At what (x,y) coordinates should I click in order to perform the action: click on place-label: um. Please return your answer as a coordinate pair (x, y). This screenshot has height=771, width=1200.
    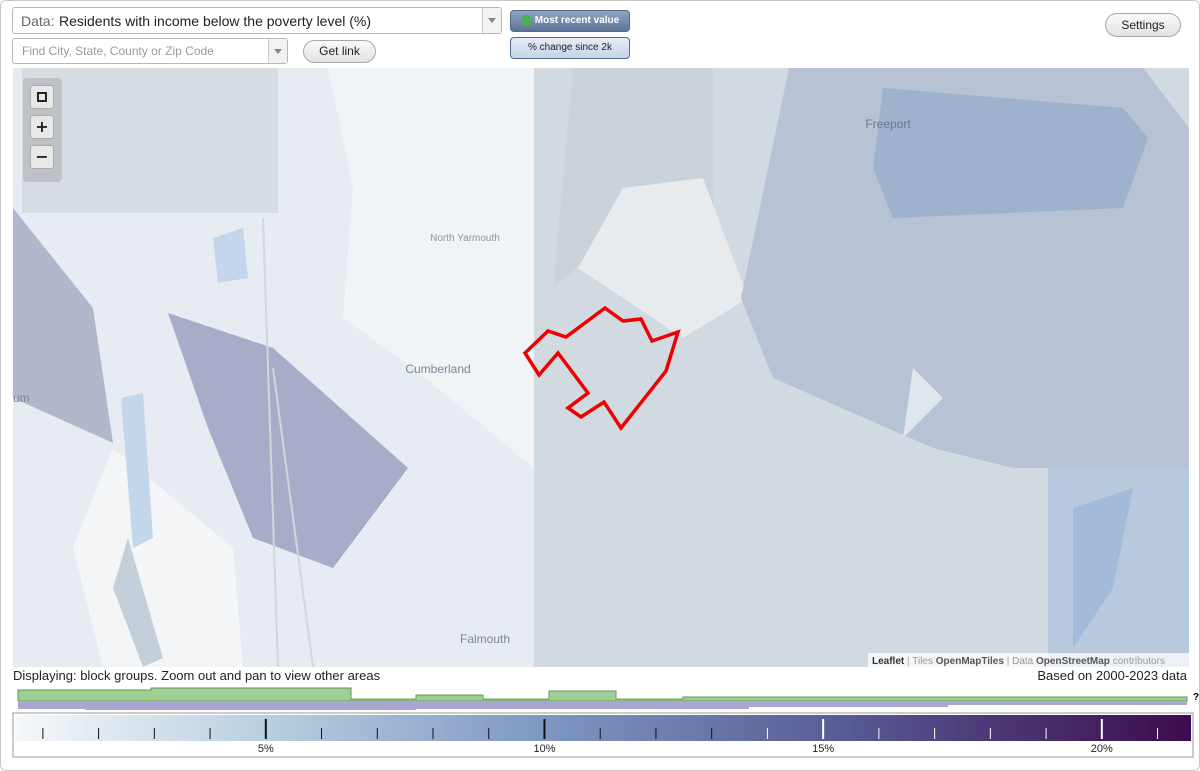
    Looking at the image, I should click on (21, 398).